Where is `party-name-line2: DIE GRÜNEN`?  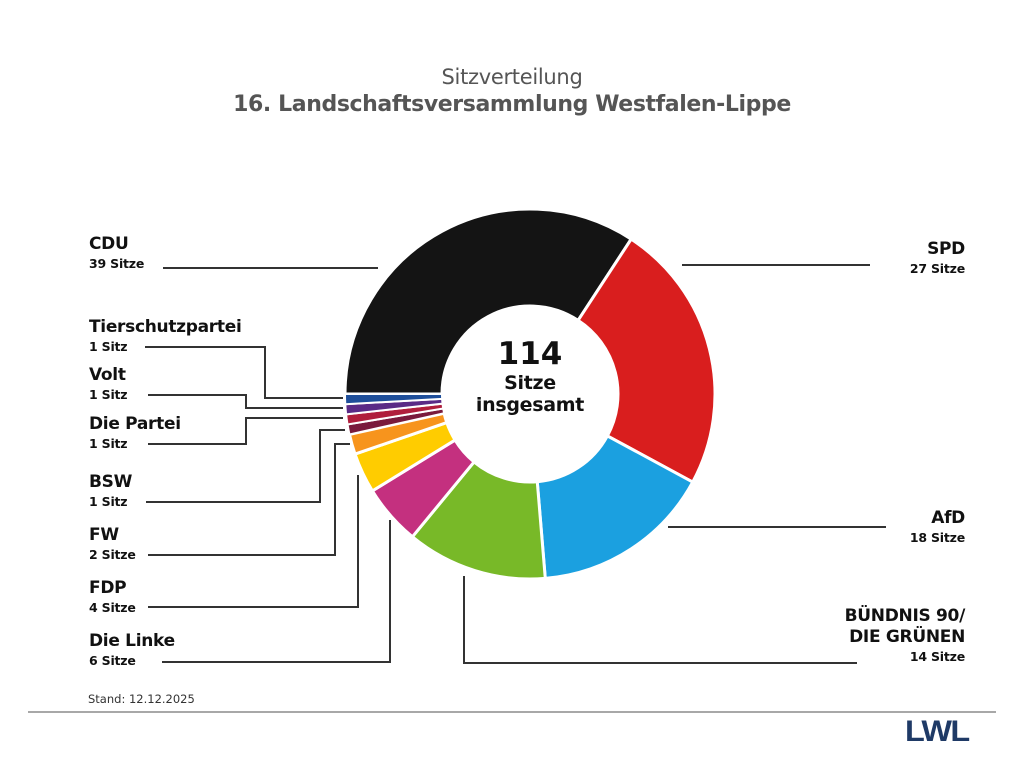
party-name-line2: DIE GRÜNEN is located at coordinates (907, 637).